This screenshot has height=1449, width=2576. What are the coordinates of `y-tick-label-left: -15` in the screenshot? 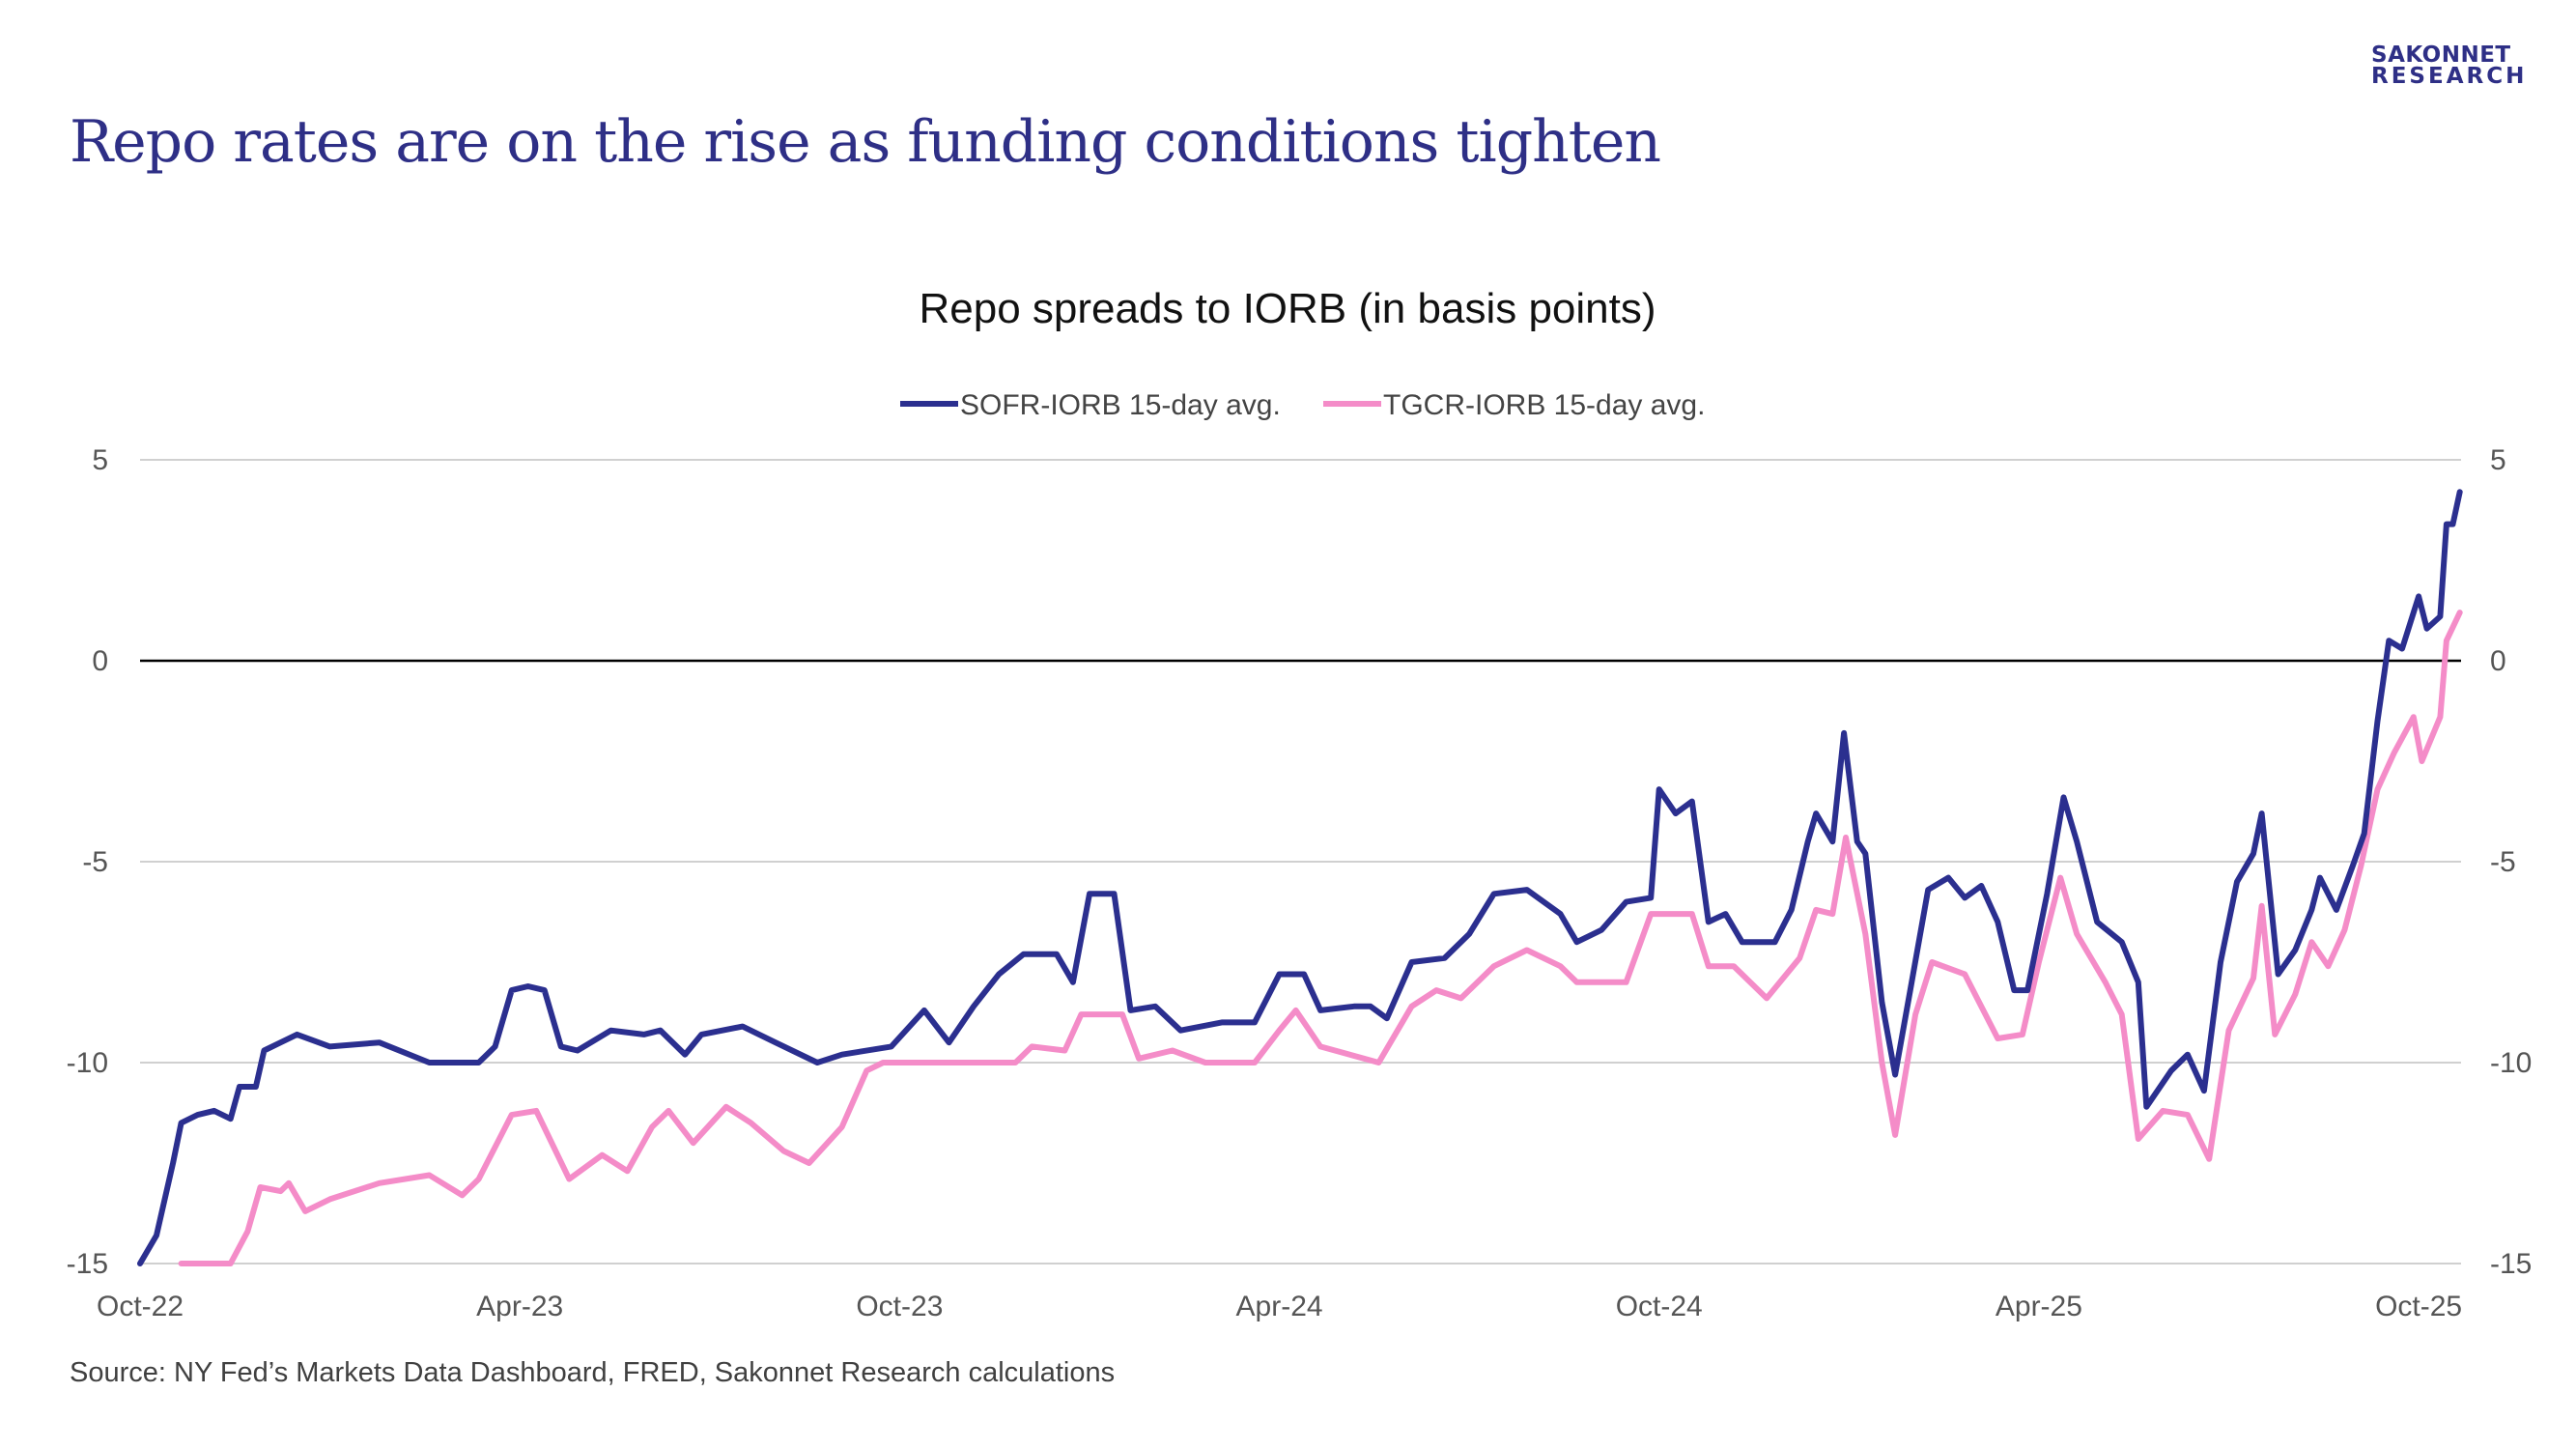 It's located at (87, 1264).